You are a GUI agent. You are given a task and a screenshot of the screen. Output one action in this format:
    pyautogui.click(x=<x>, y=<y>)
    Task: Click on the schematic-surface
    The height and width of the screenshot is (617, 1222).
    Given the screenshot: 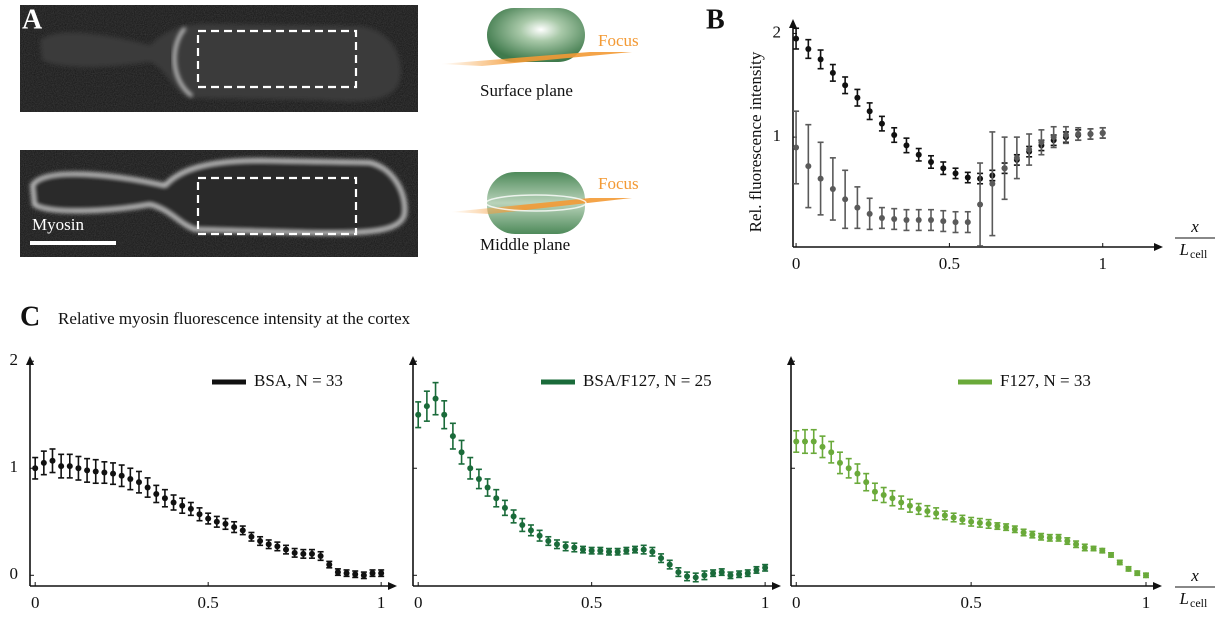 What is the action you would take?
    pyautogui.click(x=536, y=37)
    